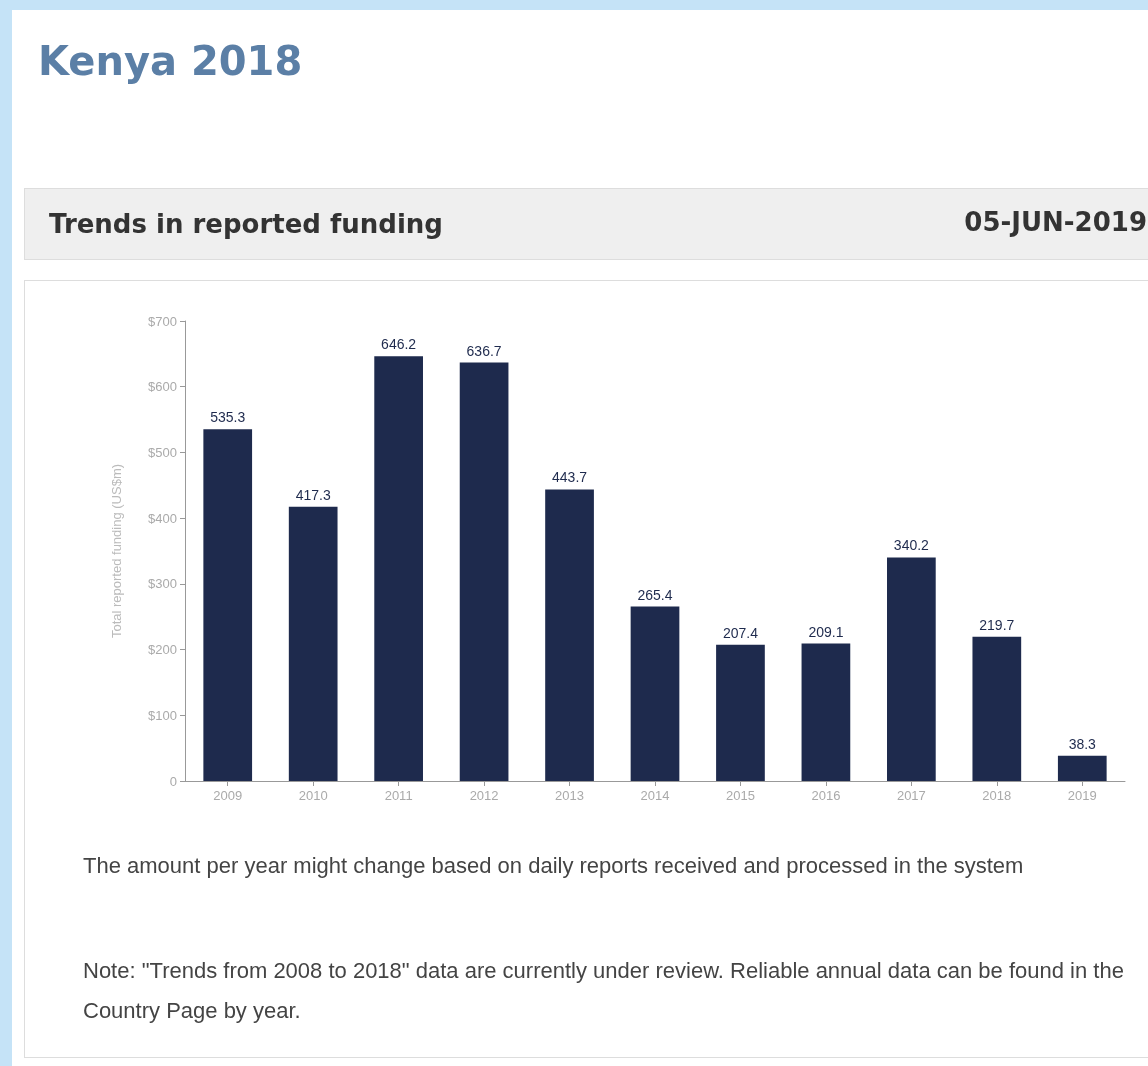 This screenshot has height=1066, width=1148. What do you see at coordinates (655, 795) in the screenshot?
I see `x-tick-label: 2014` at bounding box center [655, 795].